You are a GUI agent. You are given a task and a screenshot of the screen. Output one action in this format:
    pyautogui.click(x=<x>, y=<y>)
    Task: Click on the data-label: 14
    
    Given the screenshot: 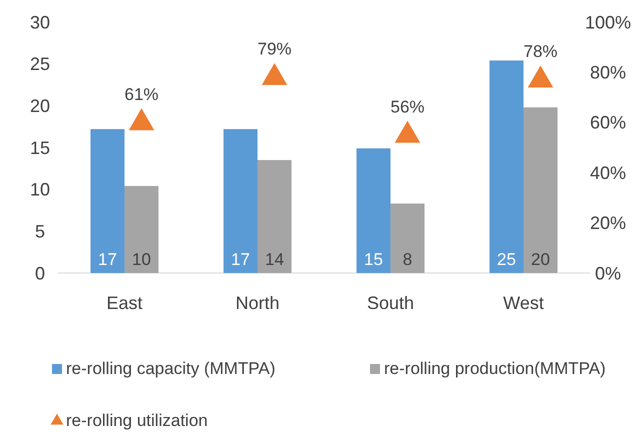 What is the action you would take?
    pyautogui.click(x=274, y=259)
    